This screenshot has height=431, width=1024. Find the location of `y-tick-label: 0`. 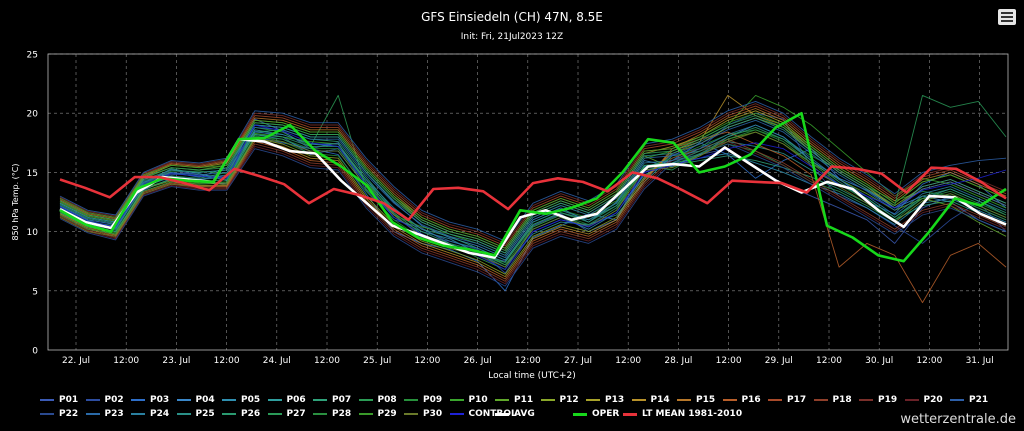

y-tick-label: 0 is located at coordinates (35, 352).